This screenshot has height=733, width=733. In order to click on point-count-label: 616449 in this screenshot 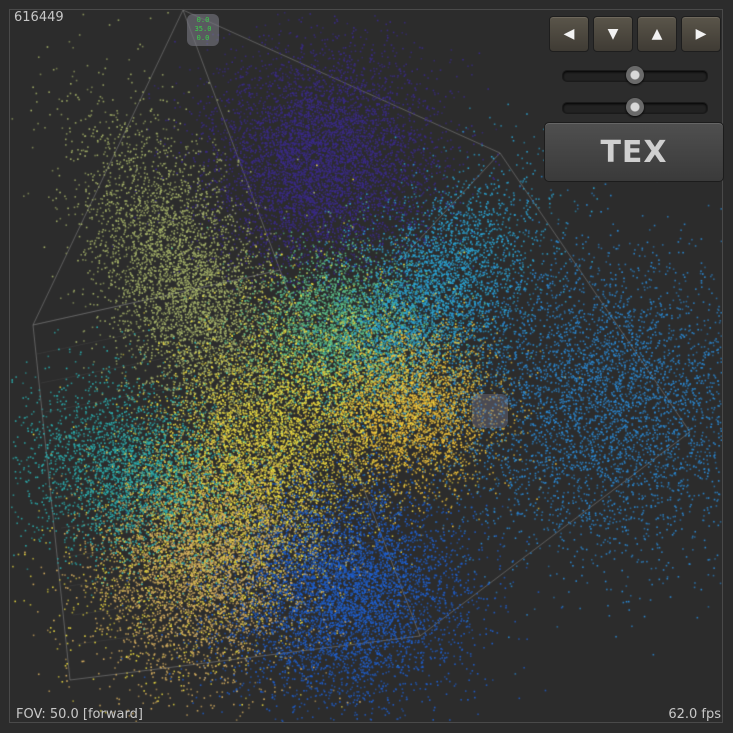, I will do `click(39, 17)`.